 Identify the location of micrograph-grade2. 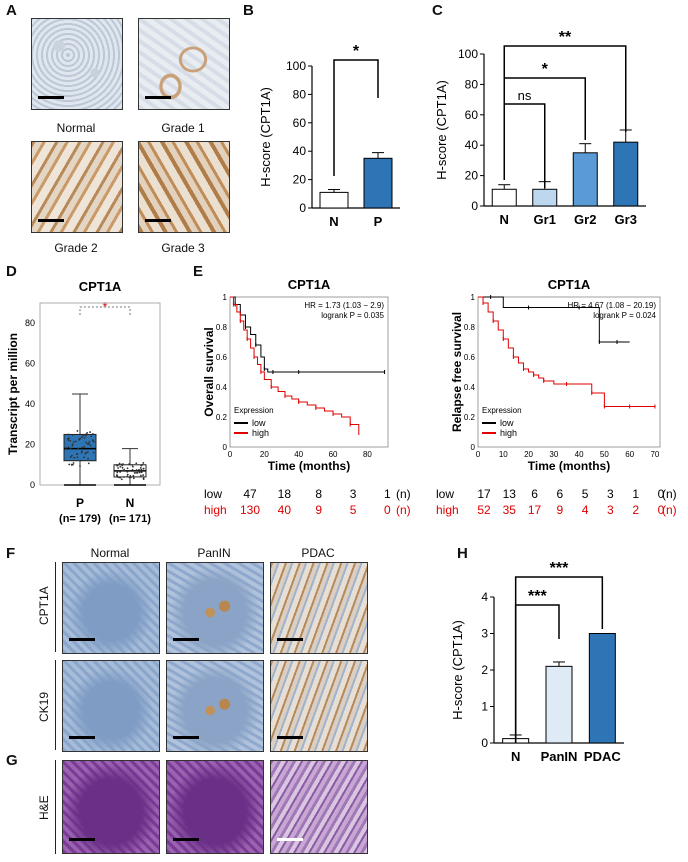
(77, 187).